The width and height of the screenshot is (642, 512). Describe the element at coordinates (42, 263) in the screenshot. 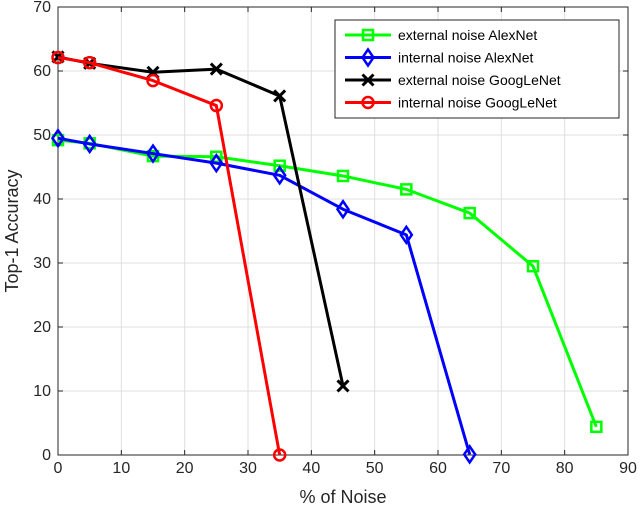

I see `y-tick-label: 30` at that location.